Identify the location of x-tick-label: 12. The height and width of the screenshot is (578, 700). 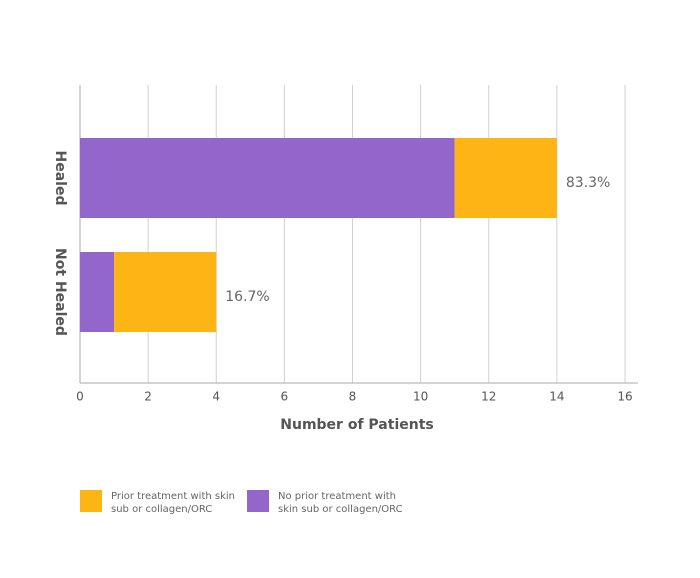
(488, 397).